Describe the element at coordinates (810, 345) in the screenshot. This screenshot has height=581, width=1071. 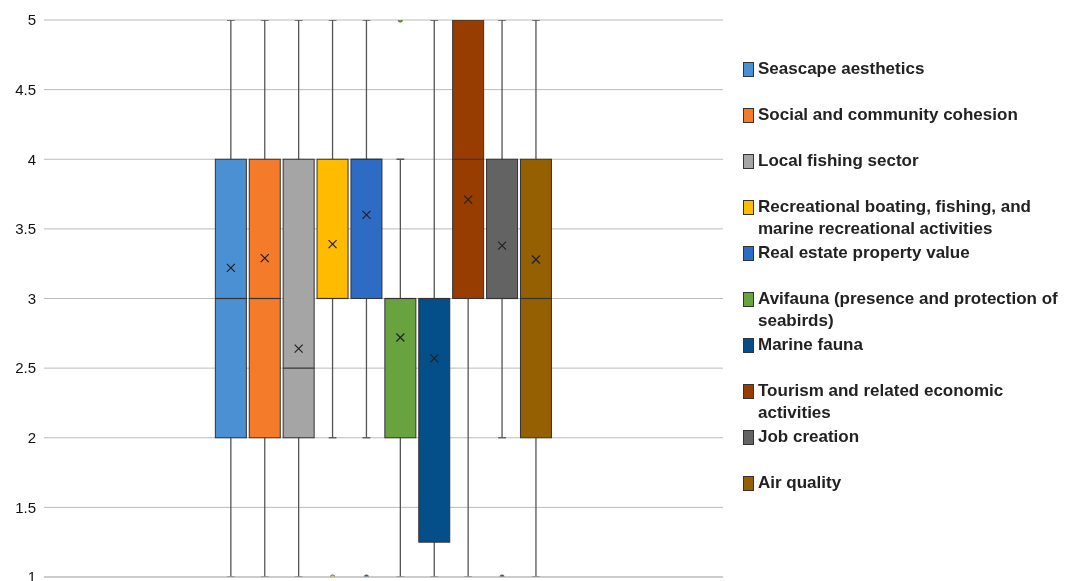
I see `legend-label: Marine fauna` at that location.